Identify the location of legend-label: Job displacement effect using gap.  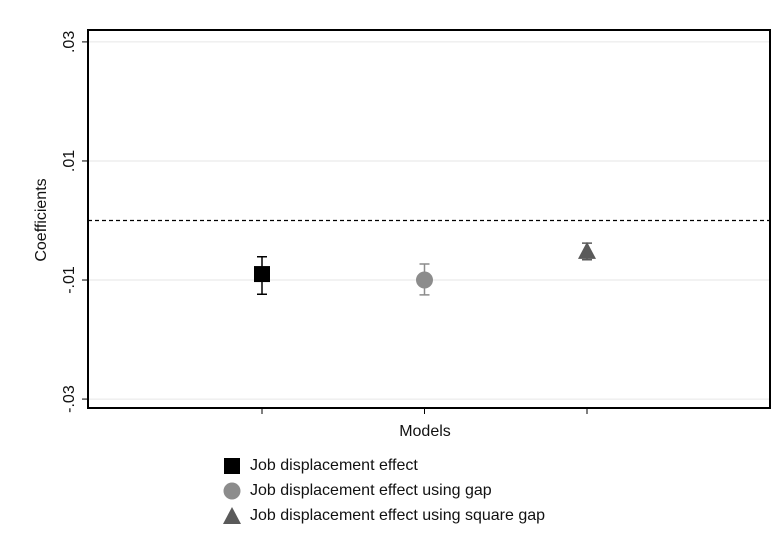
(371, 490).